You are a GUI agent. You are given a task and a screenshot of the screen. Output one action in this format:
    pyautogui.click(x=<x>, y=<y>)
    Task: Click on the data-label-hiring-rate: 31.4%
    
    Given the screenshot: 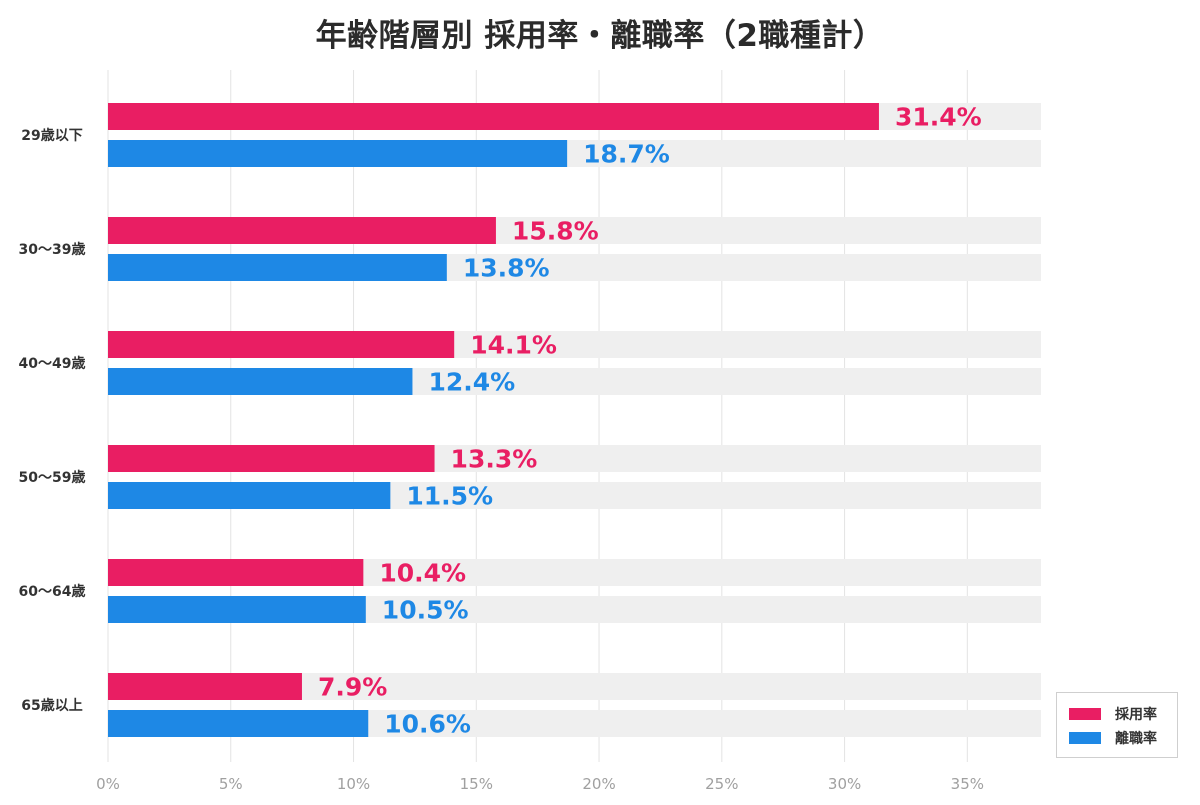 What is the action you would take?
    pyautogui.click(x=938, y=117)
    